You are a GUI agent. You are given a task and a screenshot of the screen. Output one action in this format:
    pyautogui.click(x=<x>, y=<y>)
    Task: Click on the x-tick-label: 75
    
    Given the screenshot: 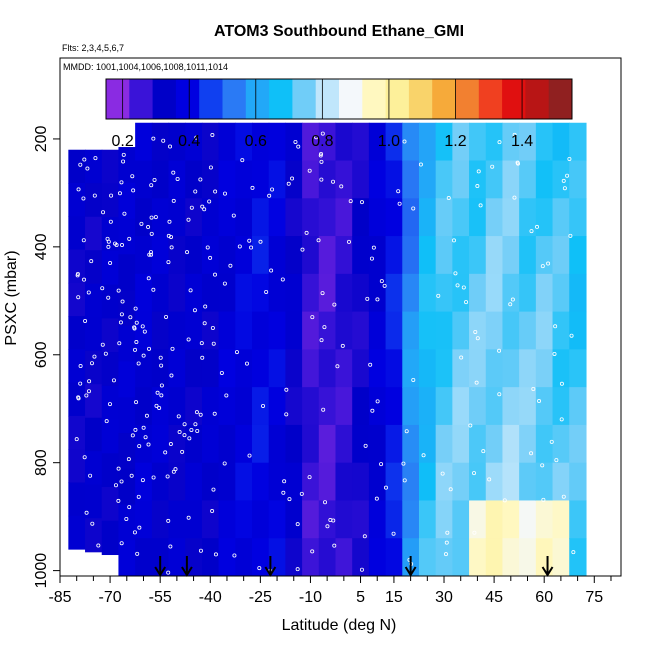 What is the action you would take?
    pyautogui.click(x=594, y=597)
    